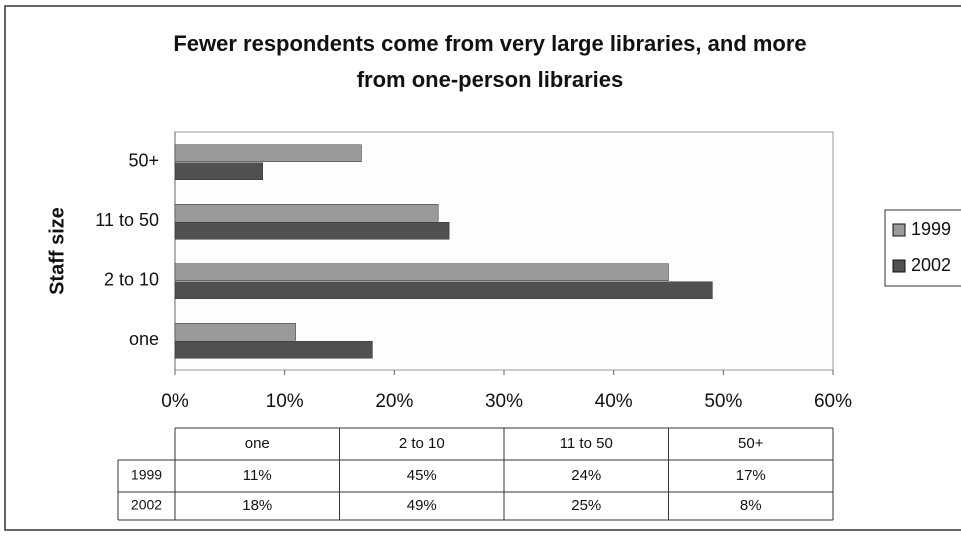  I want to click on x-tick-label: 10%, so click(285, 401).